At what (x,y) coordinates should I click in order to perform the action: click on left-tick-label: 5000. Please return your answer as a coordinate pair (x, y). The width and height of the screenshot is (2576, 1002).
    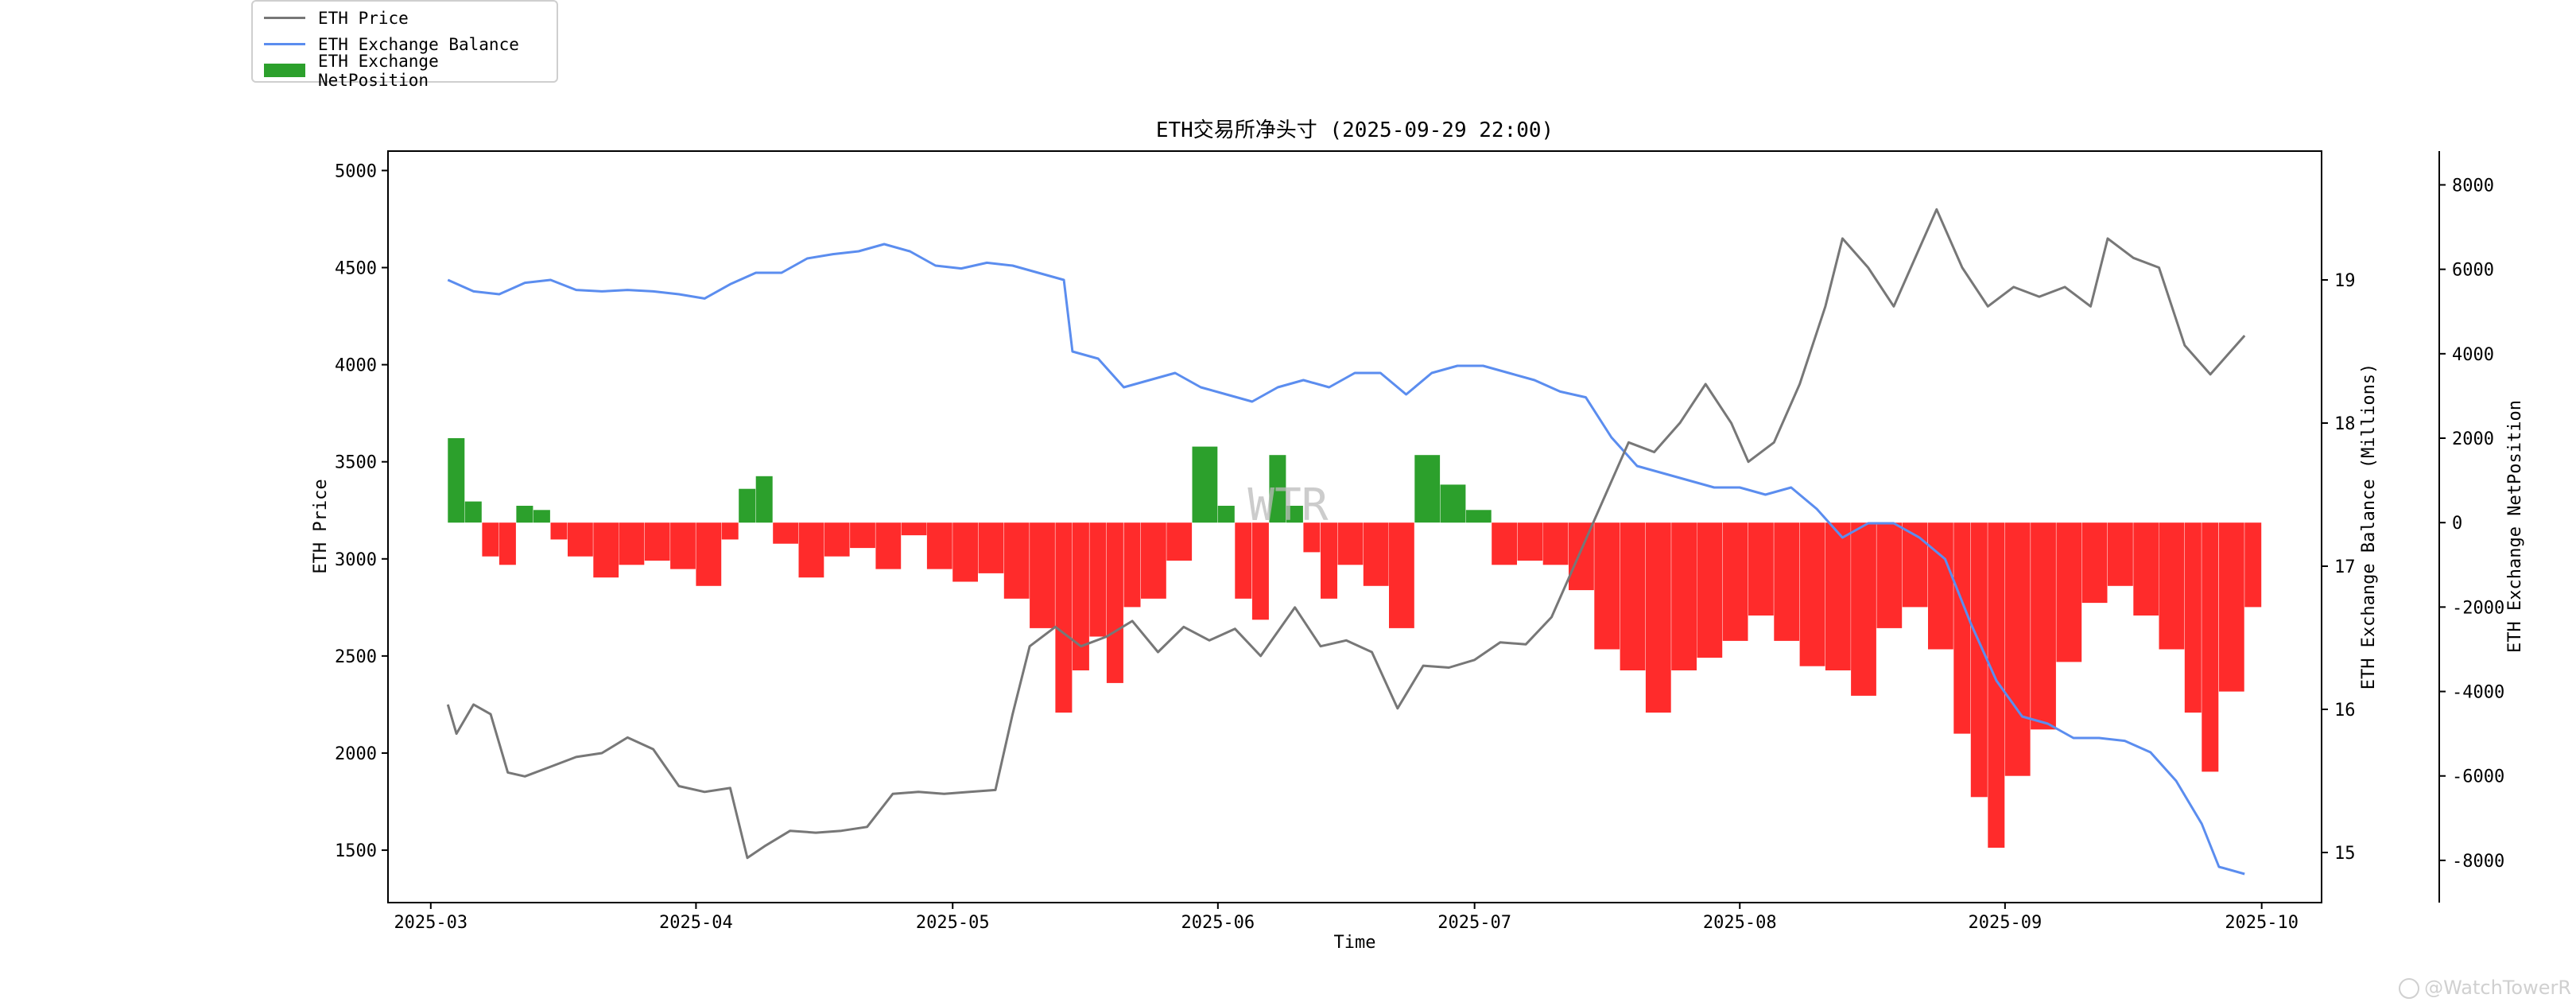
    Looking at the image, I should click on (356, 171).